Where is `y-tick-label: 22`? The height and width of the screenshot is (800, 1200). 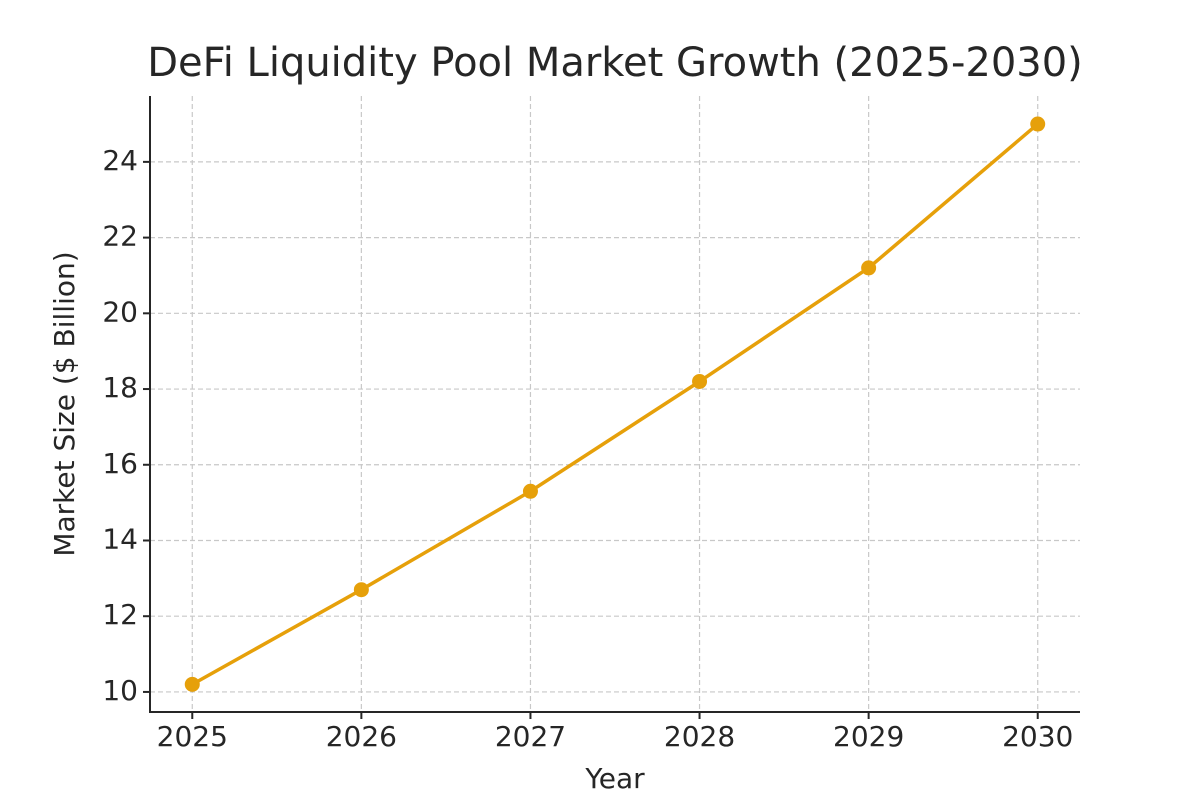
y-tick-label: 22 is located at coordinates (120, 236).